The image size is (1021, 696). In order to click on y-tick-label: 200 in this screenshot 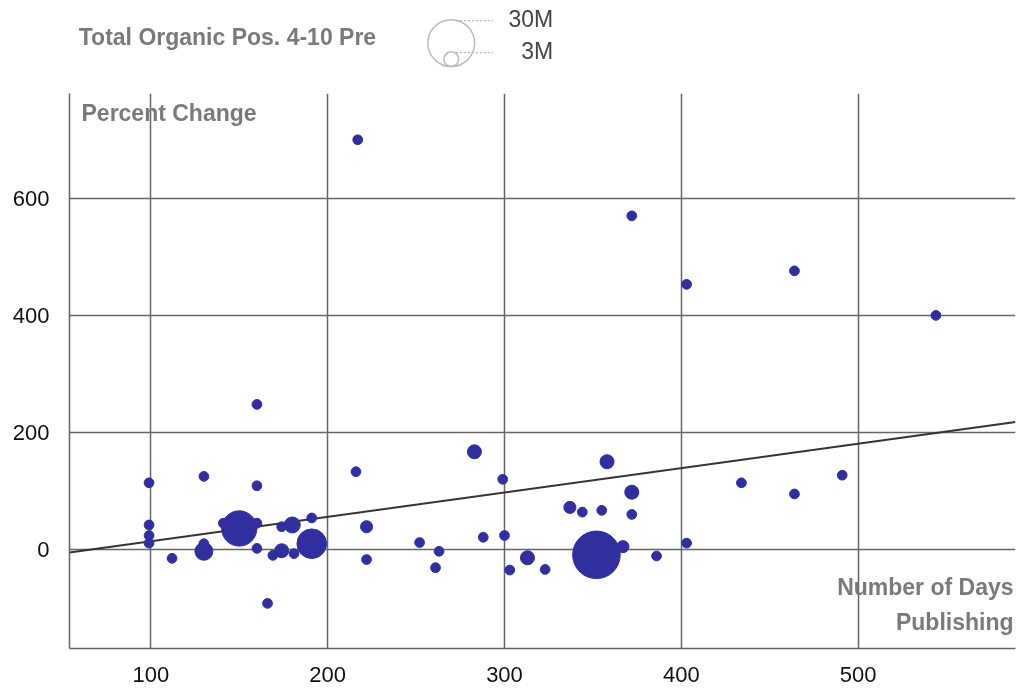, I will do `click(31, 432)`.